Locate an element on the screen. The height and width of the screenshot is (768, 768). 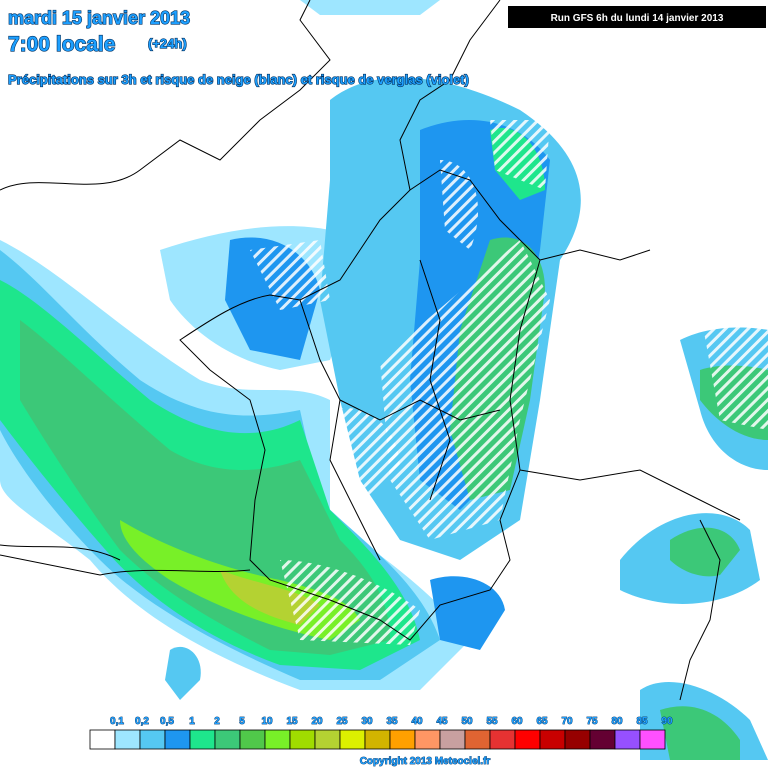
legend-label: 0,2 is located at coordinates (142, 721).